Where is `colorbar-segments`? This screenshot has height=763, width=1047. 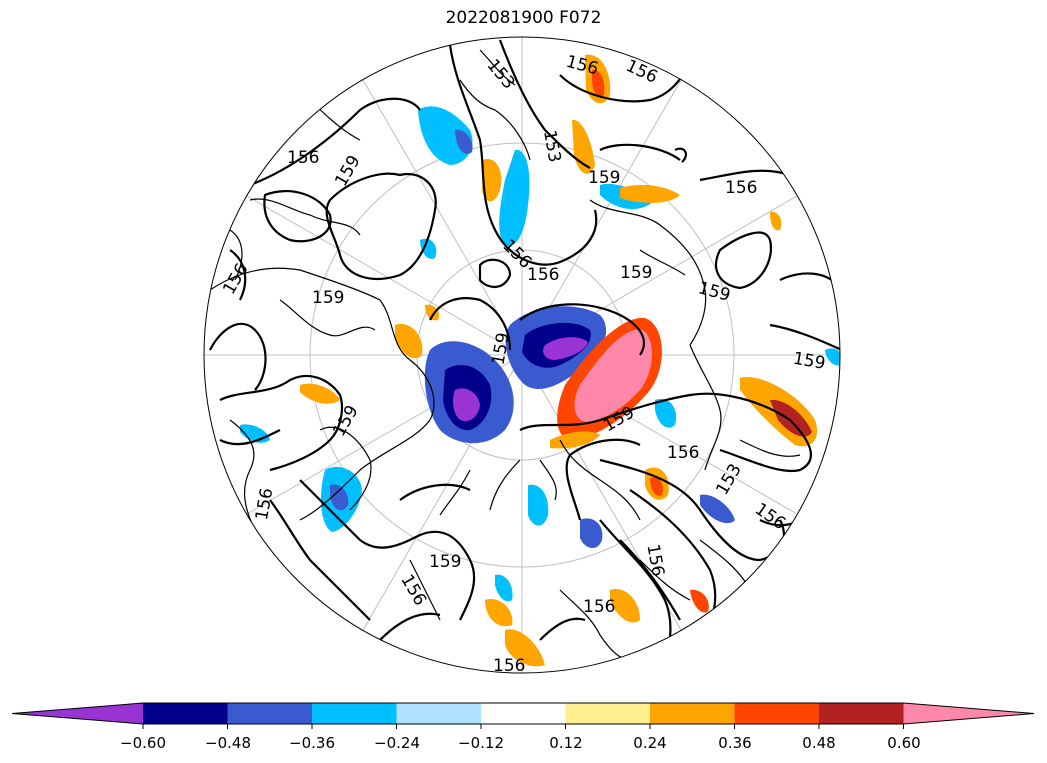
colorbar-segments is located at coordinates (523, 713).